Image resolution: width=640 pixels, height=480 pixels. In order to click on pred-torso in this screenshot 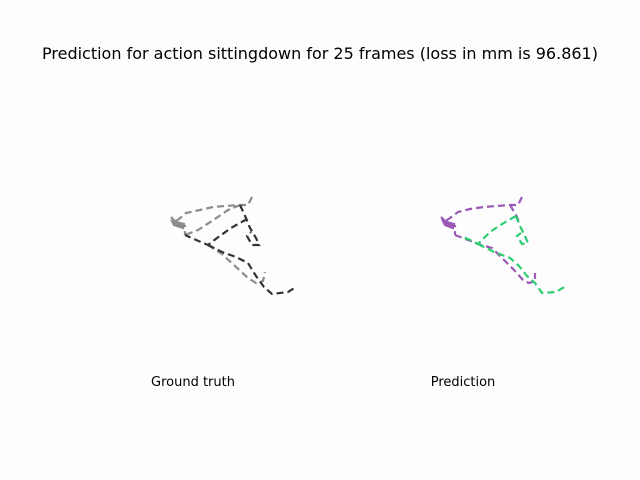, I will do `click(515, 214)`.